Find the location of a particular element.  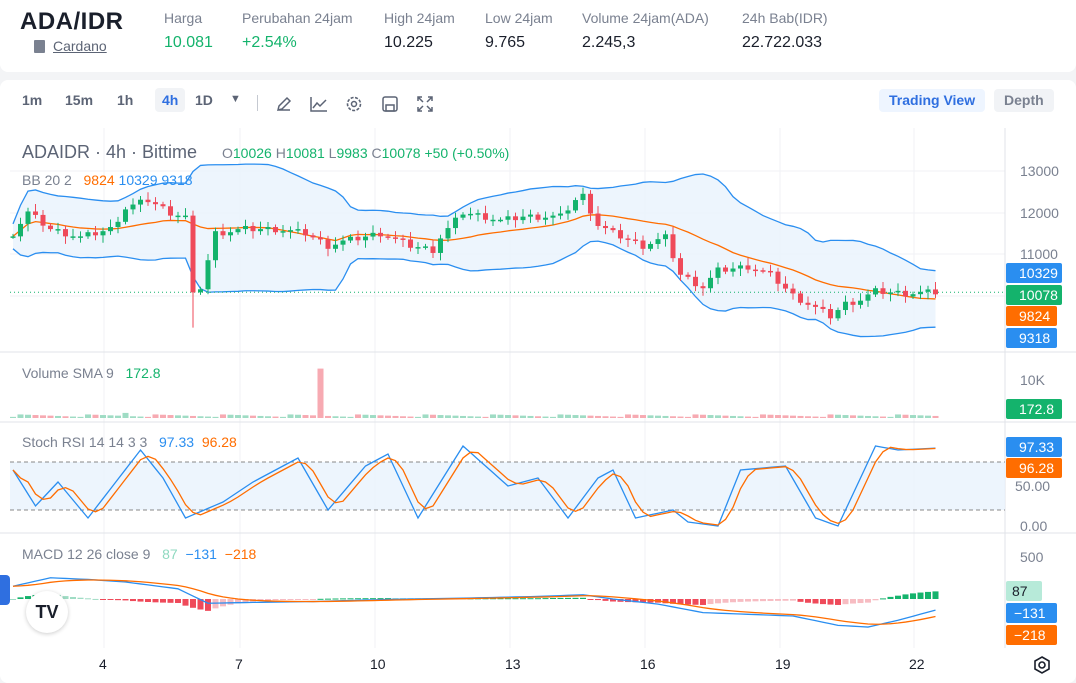

interval-1m: 1m is located at coordinates (32, 100).